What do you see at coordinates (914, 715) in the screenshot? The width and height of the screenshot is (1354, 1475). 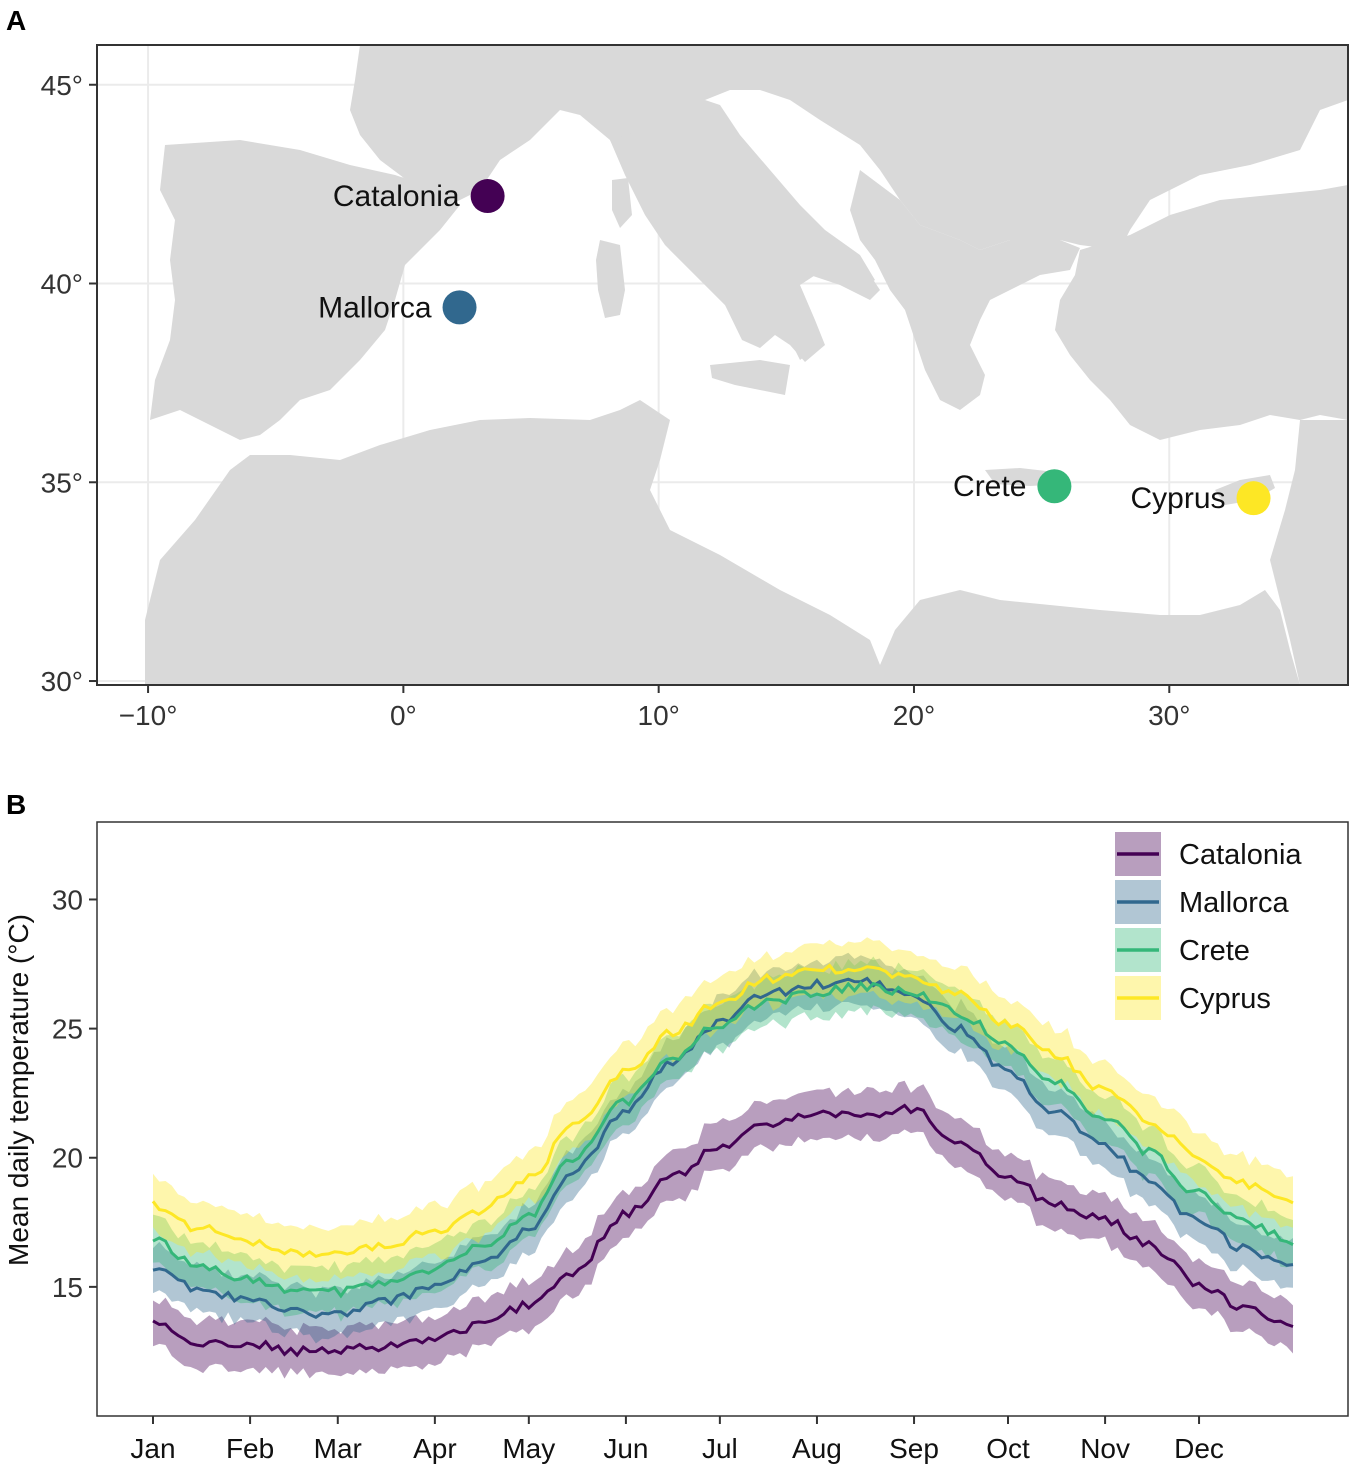 I see `map-x-tick-label: 20°` at bounding box center [914, 715].